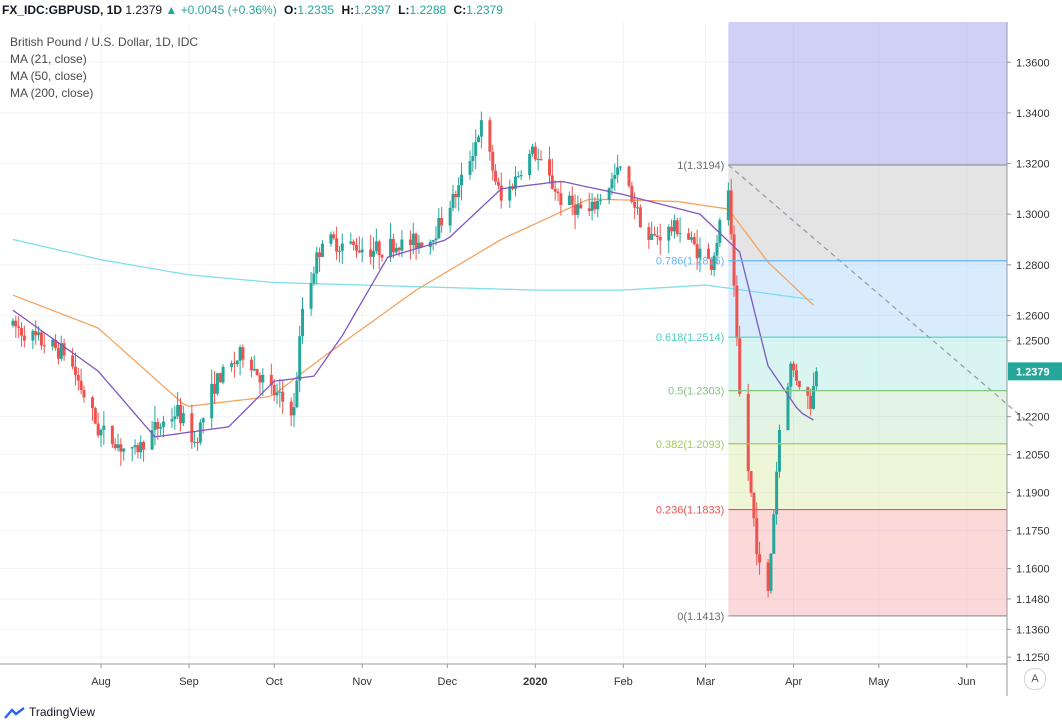  What do you see at coordinates (52, 93) in the screenshot?
I see `legend-ma200: MA (200, close)` at bounding box center [52, 93].